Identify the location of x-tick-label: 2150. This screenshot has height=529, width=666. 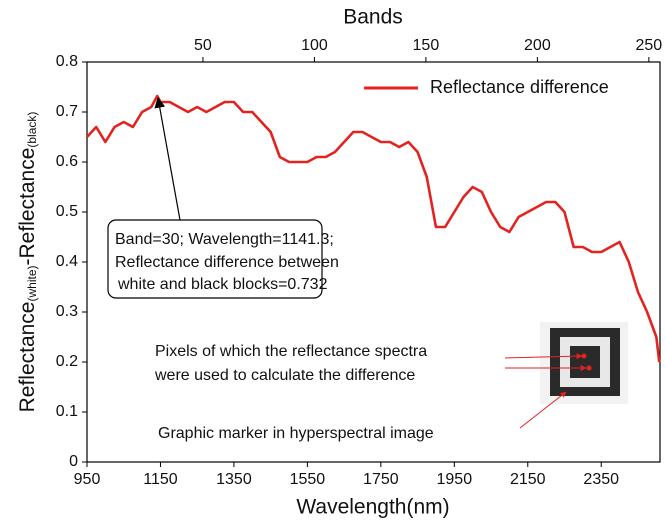
(528, 479).